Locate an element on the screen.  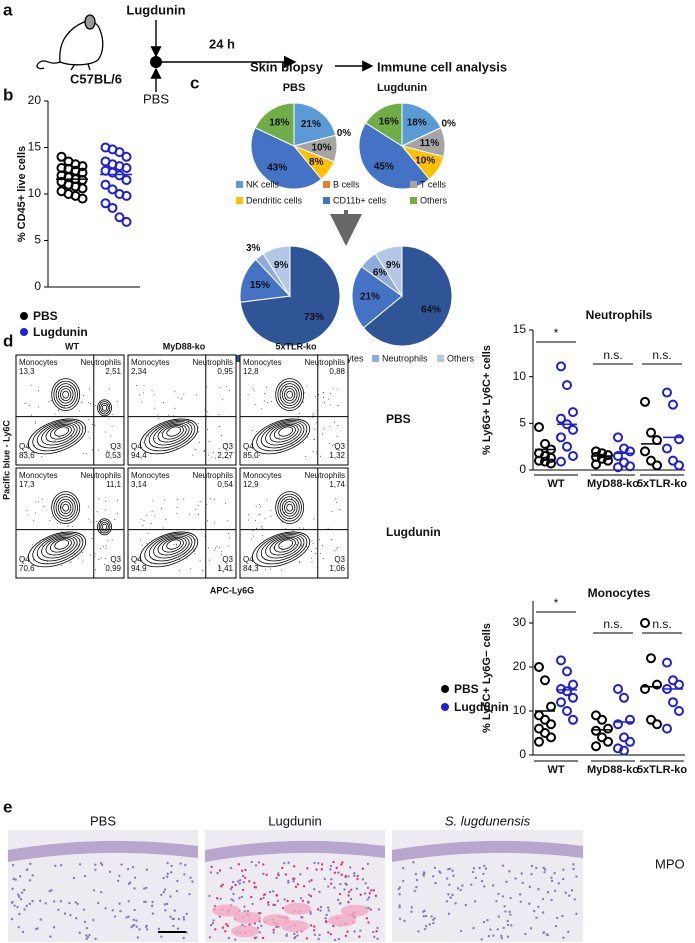
legend-label: PBS is located at coordinates (45, 316).